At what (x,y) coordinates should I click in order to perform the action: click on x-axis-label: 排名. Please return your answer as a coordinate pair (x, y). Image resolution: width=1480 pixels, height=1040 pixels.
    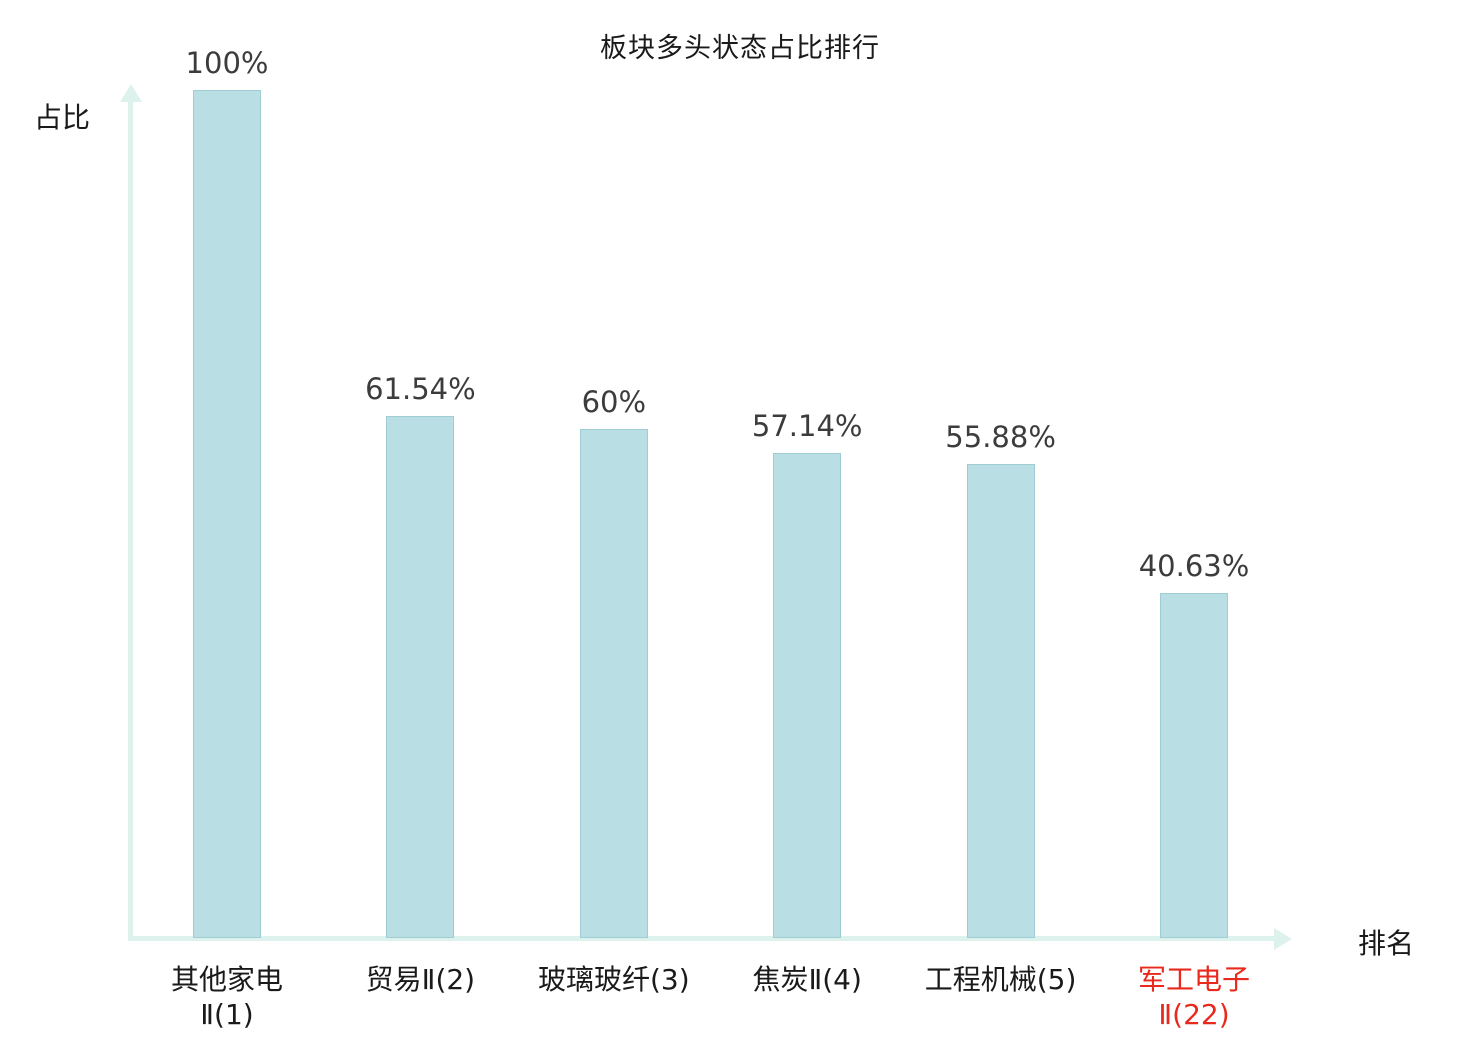
    Looking at the image, I should click on (1386, 943).